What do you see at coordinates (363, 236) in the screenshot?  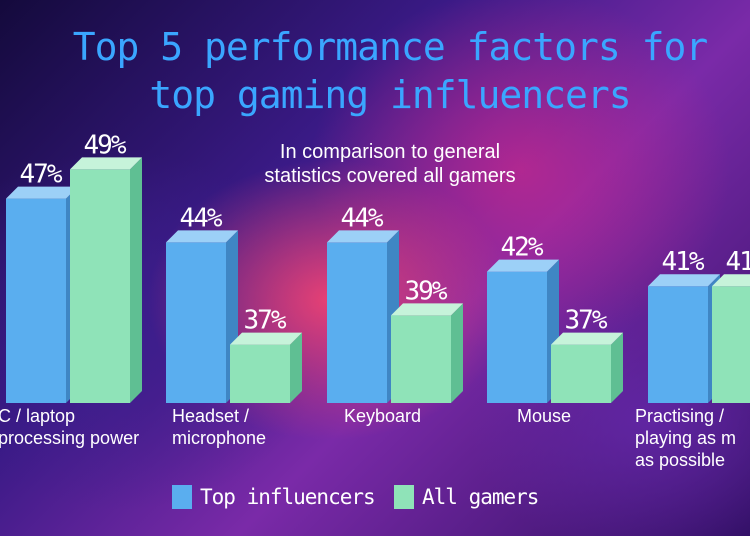 I see `bar-top-influencers-2-top` at bounding box center [363, 236].